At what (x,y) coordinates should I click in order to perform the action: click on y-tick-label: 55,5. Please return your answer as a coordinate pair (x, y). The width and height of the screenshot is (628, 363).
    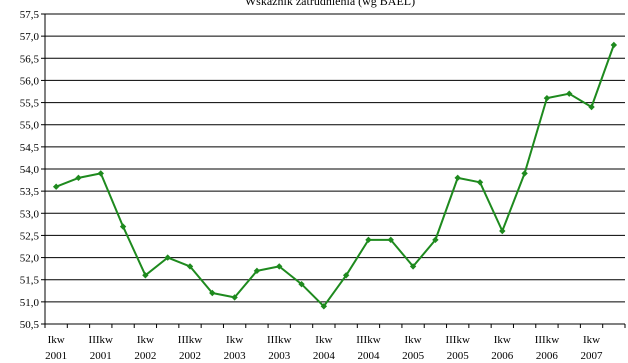
    Looking at the image, I should click on (30, 104).